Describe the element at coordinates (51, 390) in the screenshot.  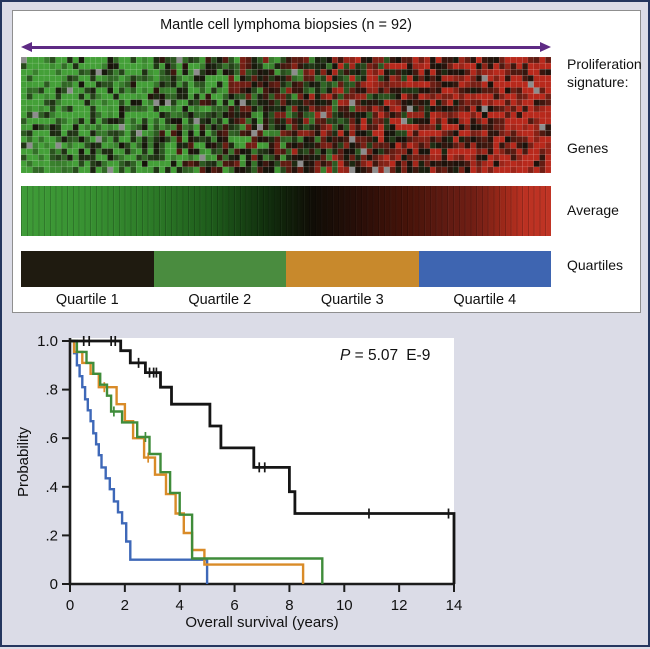
I see `y-tick-label: .8` at that location.